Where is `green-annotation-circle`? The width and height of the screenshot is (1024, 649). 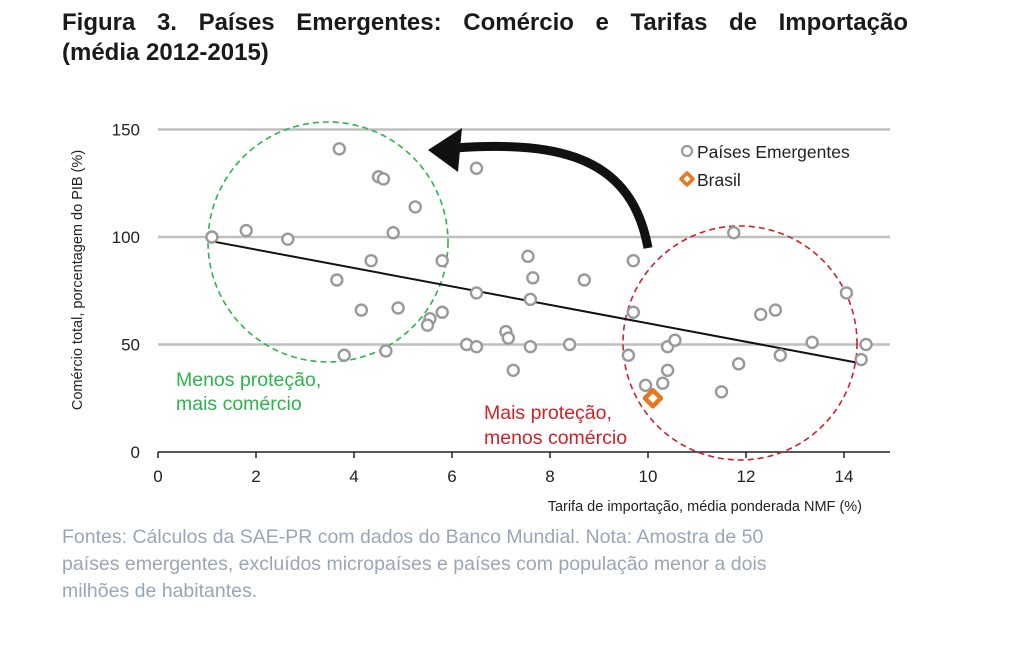
green-annotation-circle is located at coordinates (328, 242).